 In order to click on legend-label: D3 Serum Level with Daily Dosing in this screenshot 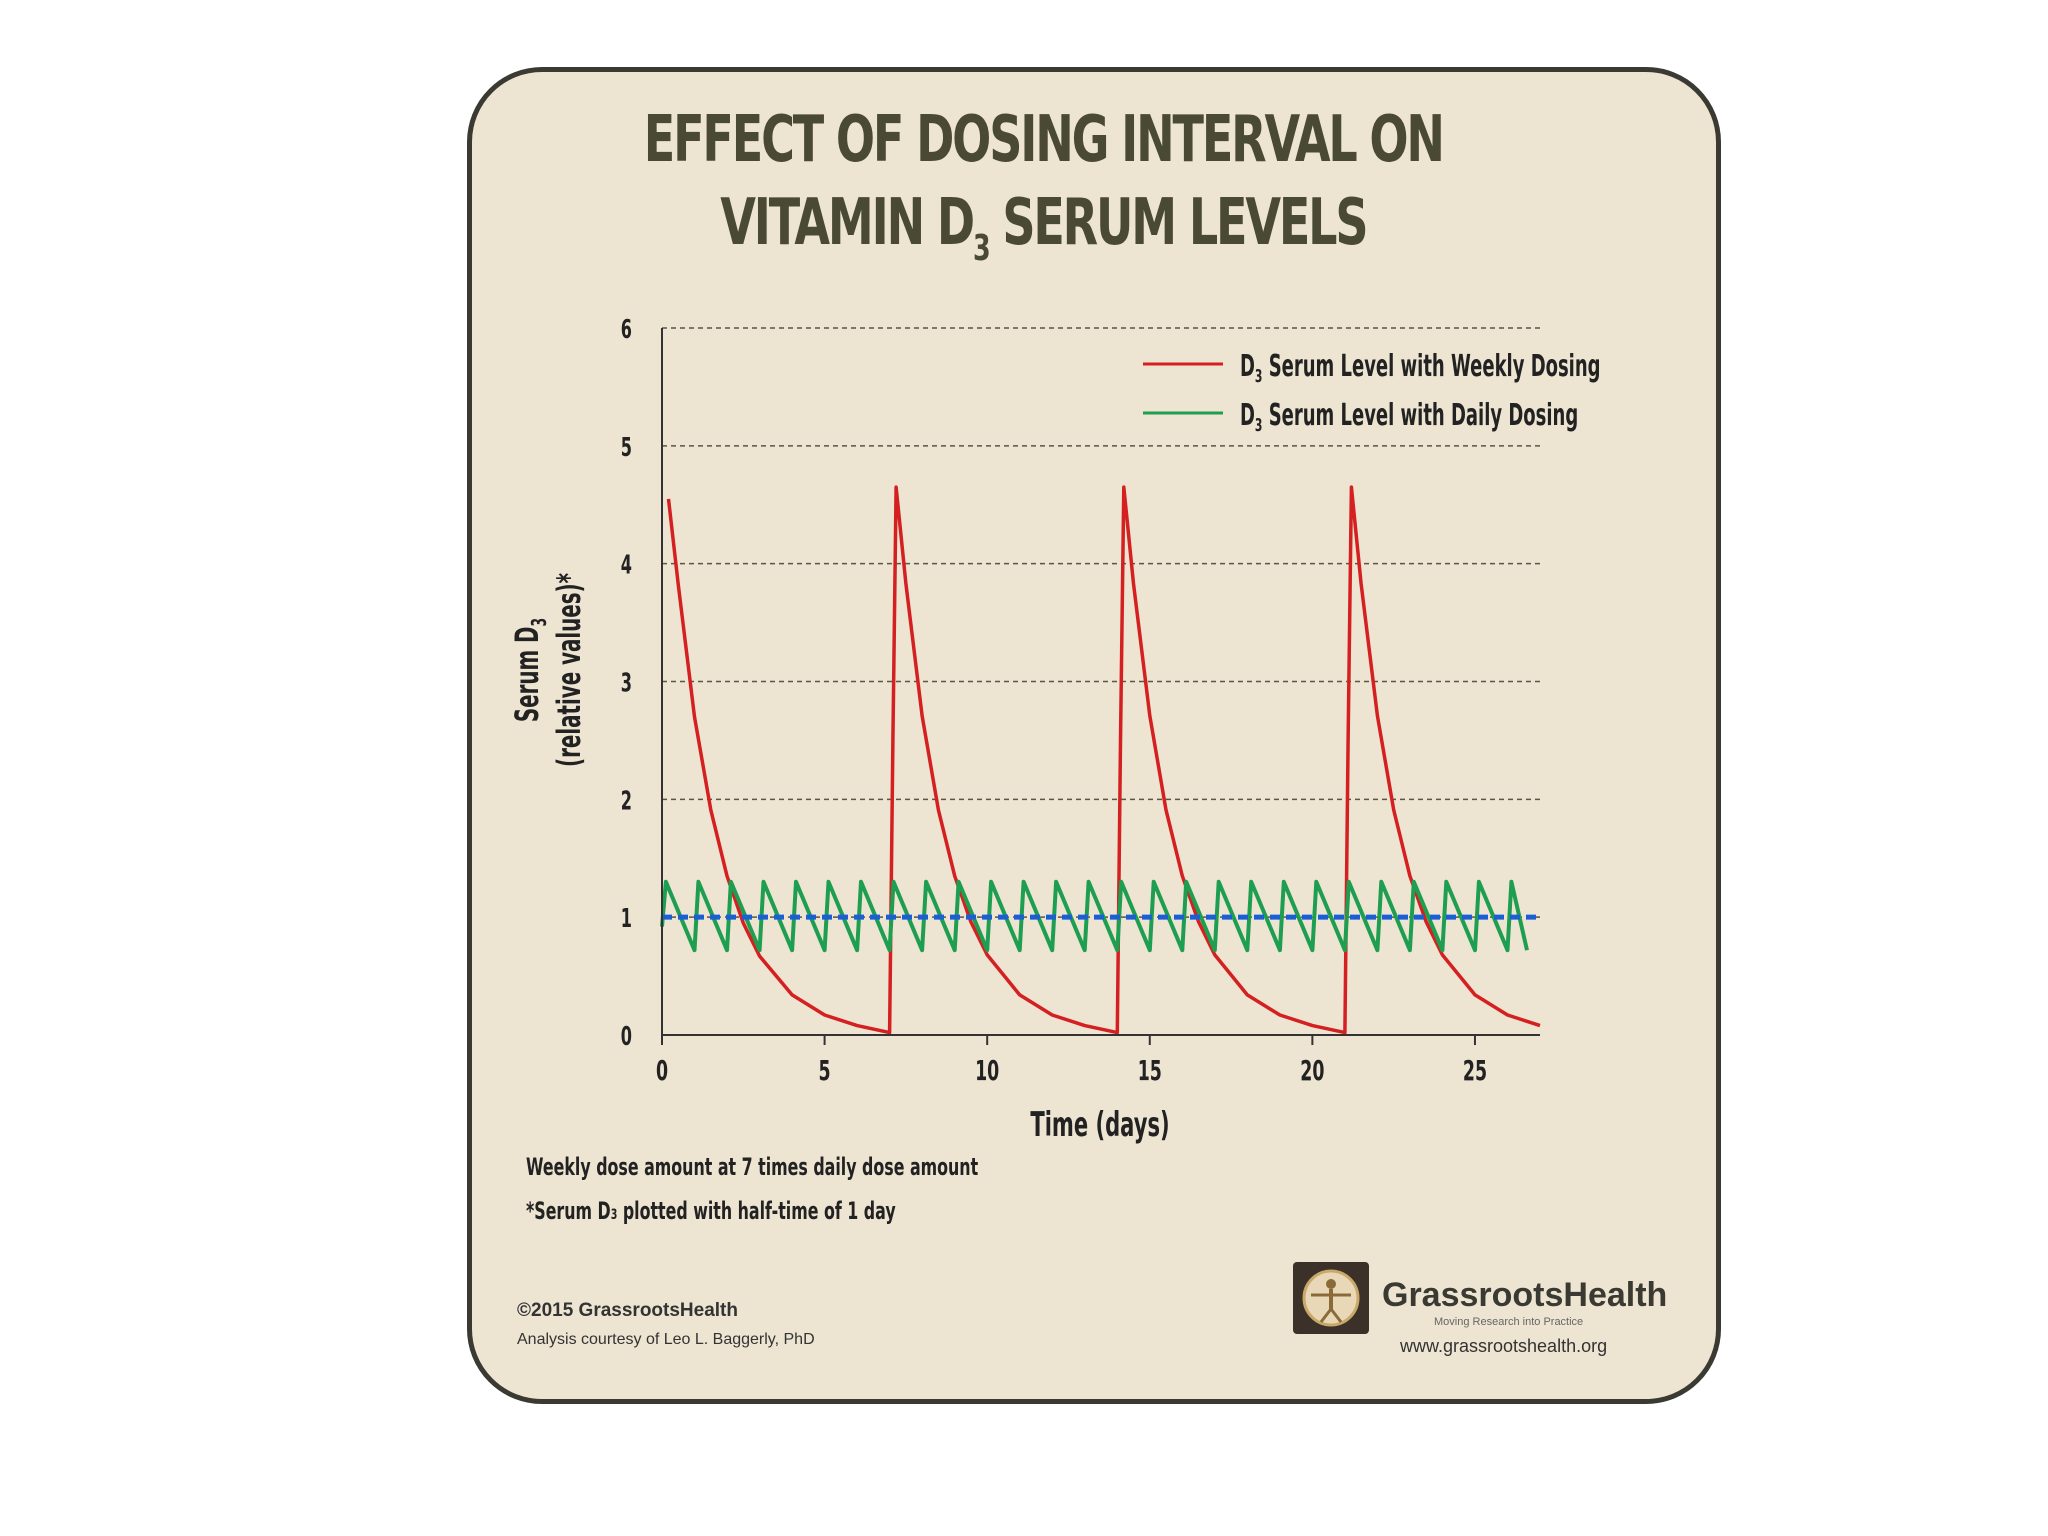, I will do `click(1409, 416)`.